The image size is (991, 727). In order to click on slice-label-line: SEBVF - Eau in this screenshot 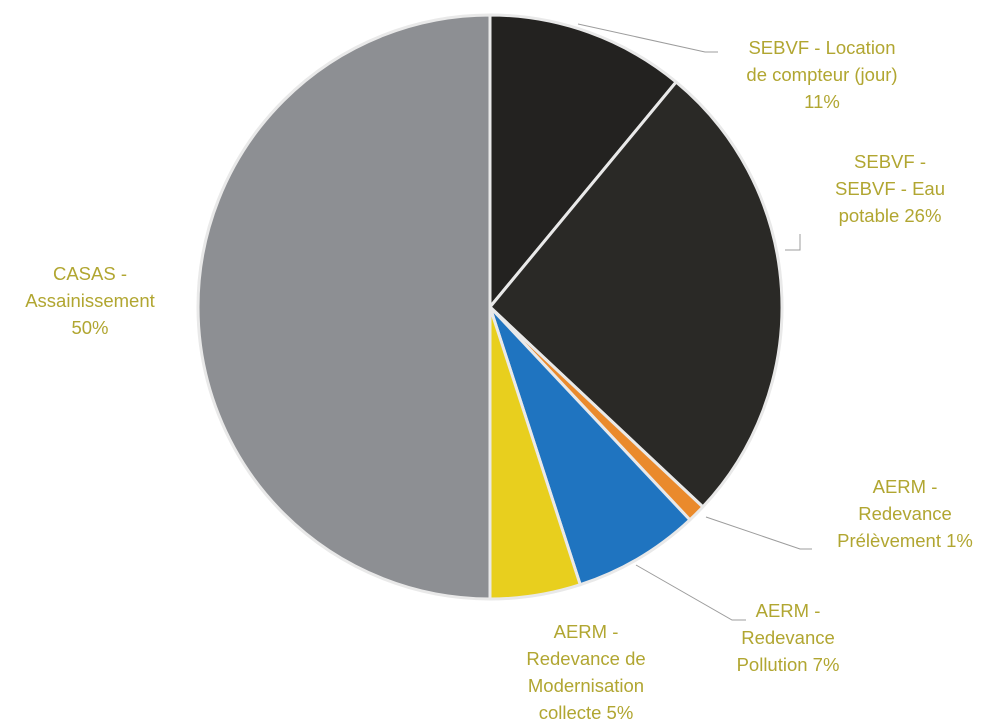, I will do `click(890, 188)`.